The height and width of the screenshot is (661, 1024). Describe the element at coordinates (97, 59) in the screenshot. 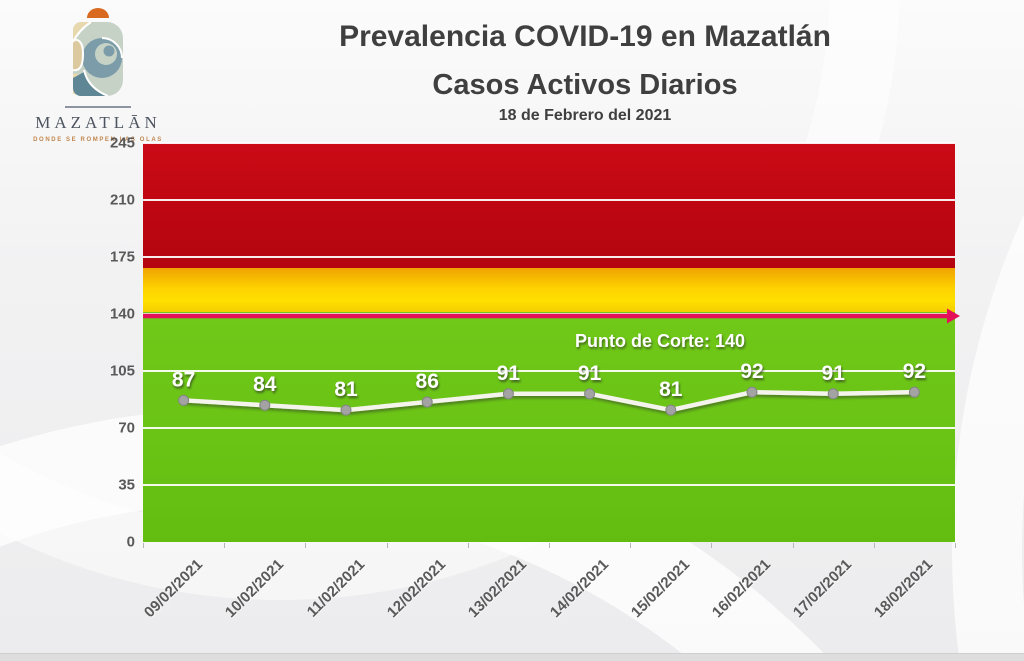

I see `shell-icon` at that location.